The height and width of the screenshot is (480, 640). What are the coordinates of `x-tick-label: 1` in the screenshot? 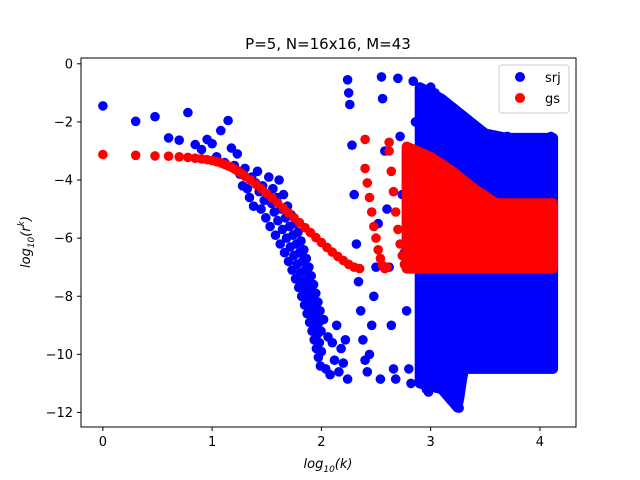 It's located at (212, 442).